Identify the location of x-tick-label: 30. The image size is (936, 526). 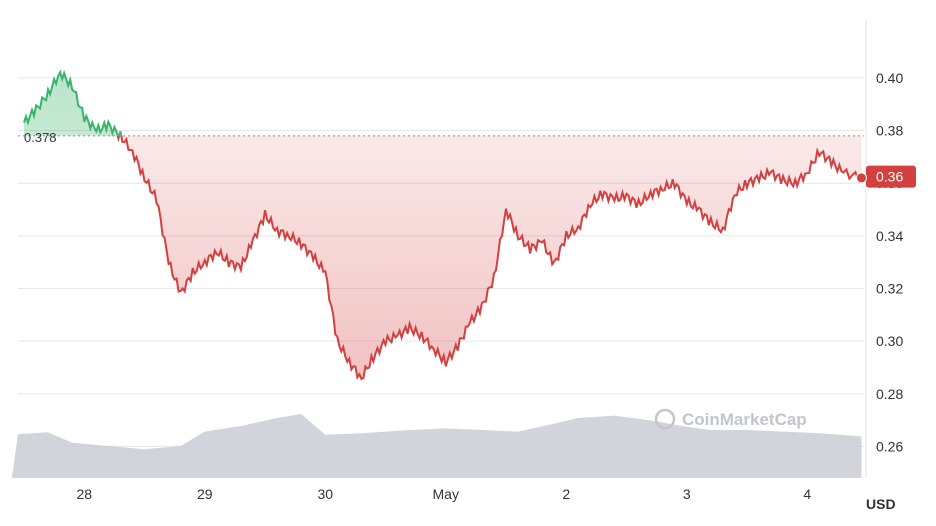
(325, 494).